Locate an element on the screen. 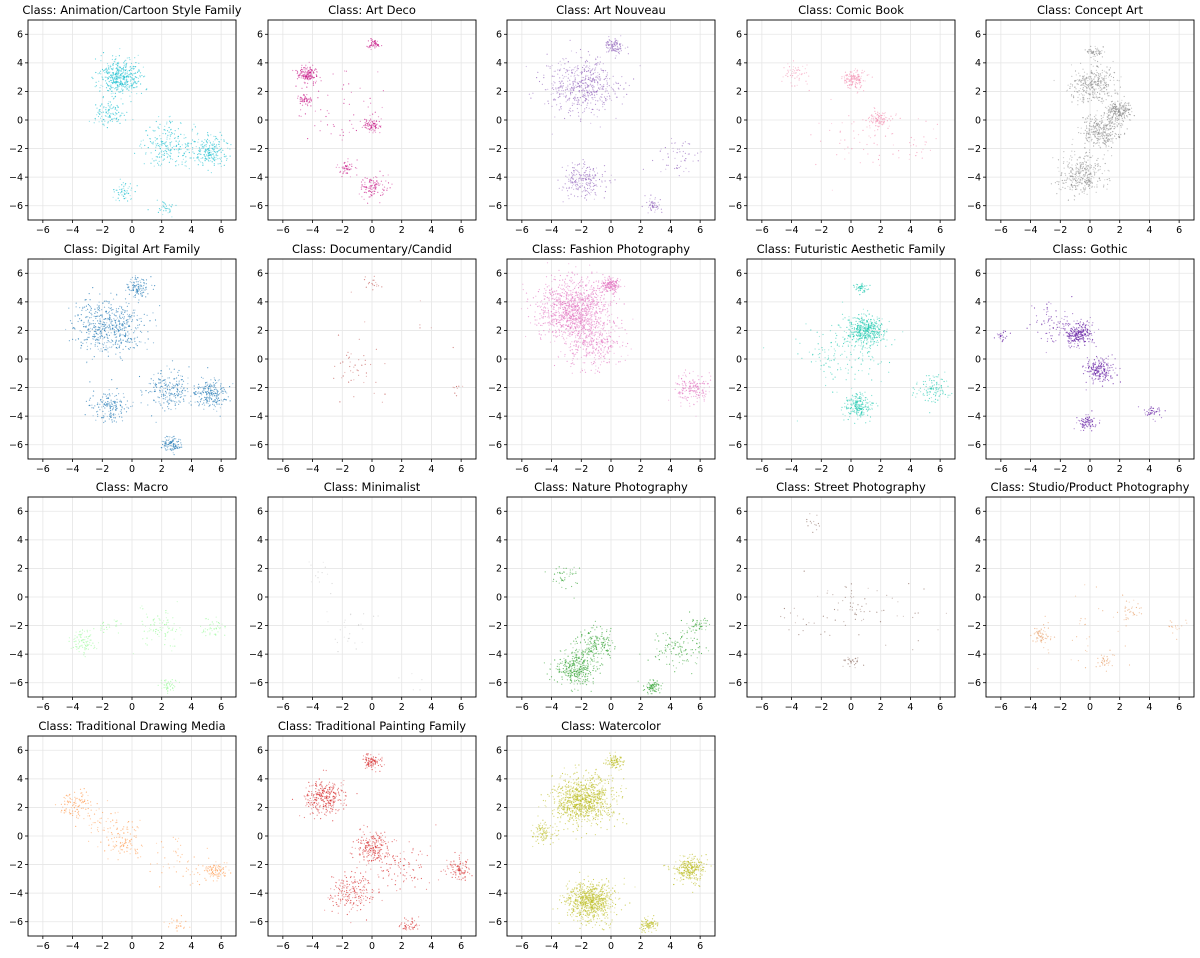 The width and height of the screenshot is (1200, 958). y-tick-label: −6 is located at coordinates (495, 206).